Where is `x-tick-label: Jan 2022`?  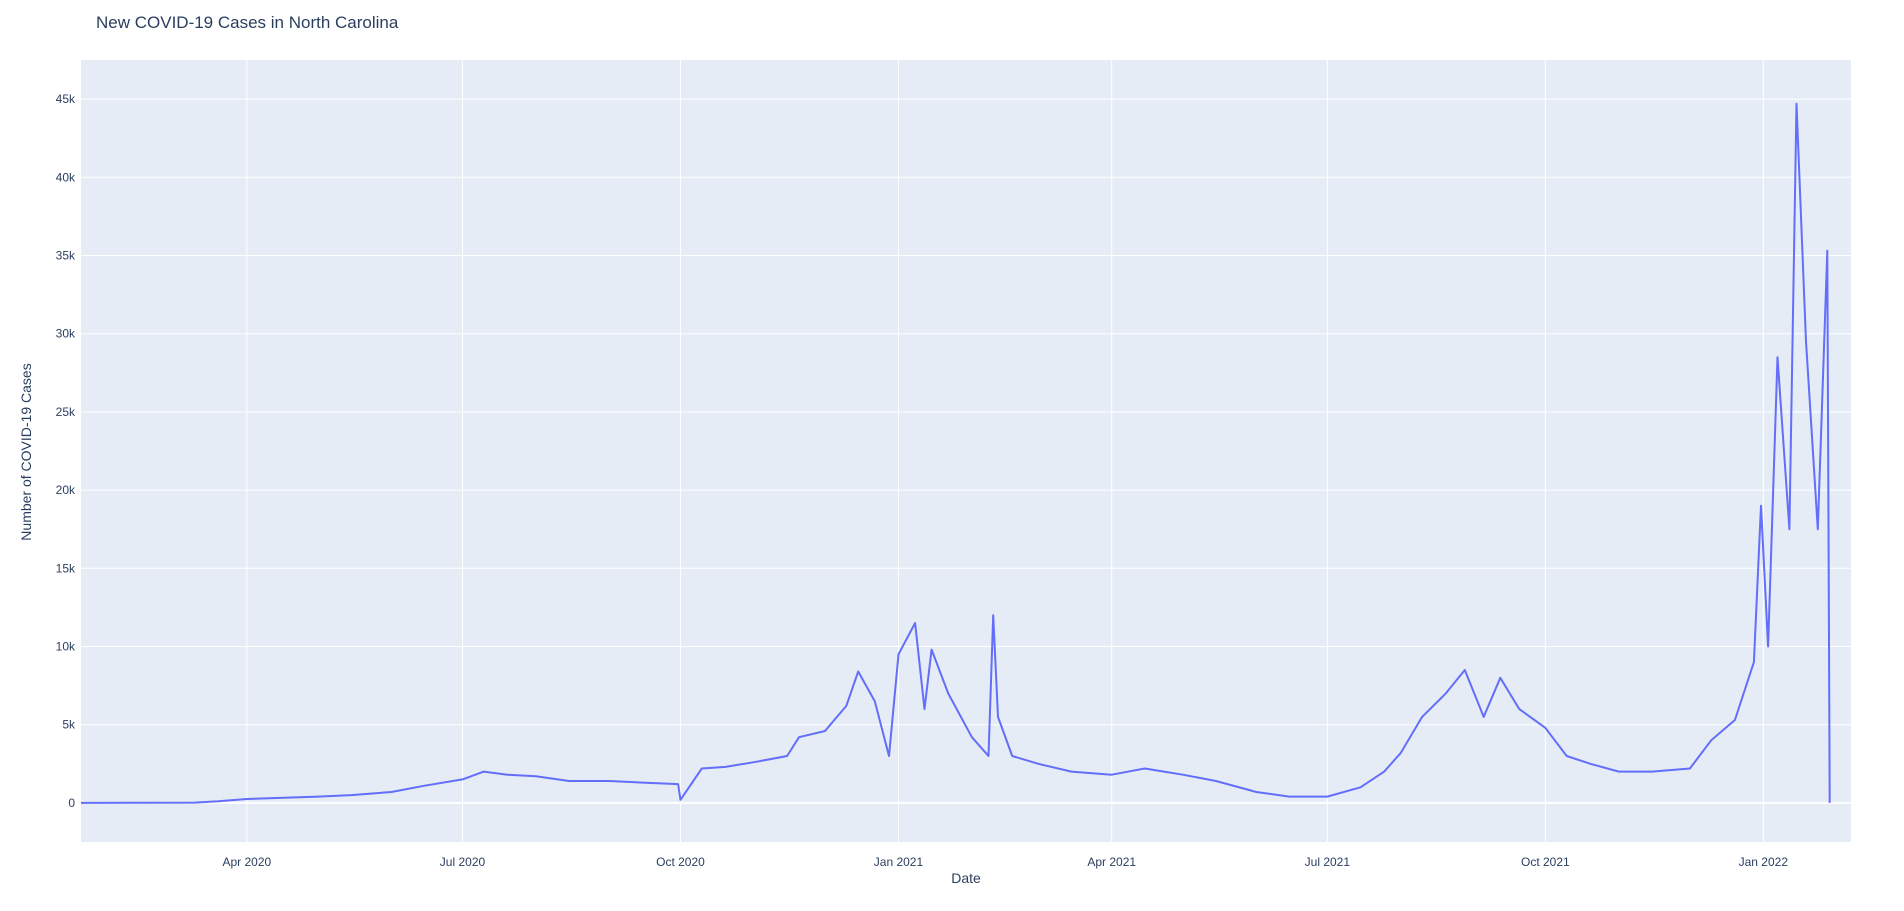
x-tick-label: Jan 2022 is located at coordinates (1764, 862).